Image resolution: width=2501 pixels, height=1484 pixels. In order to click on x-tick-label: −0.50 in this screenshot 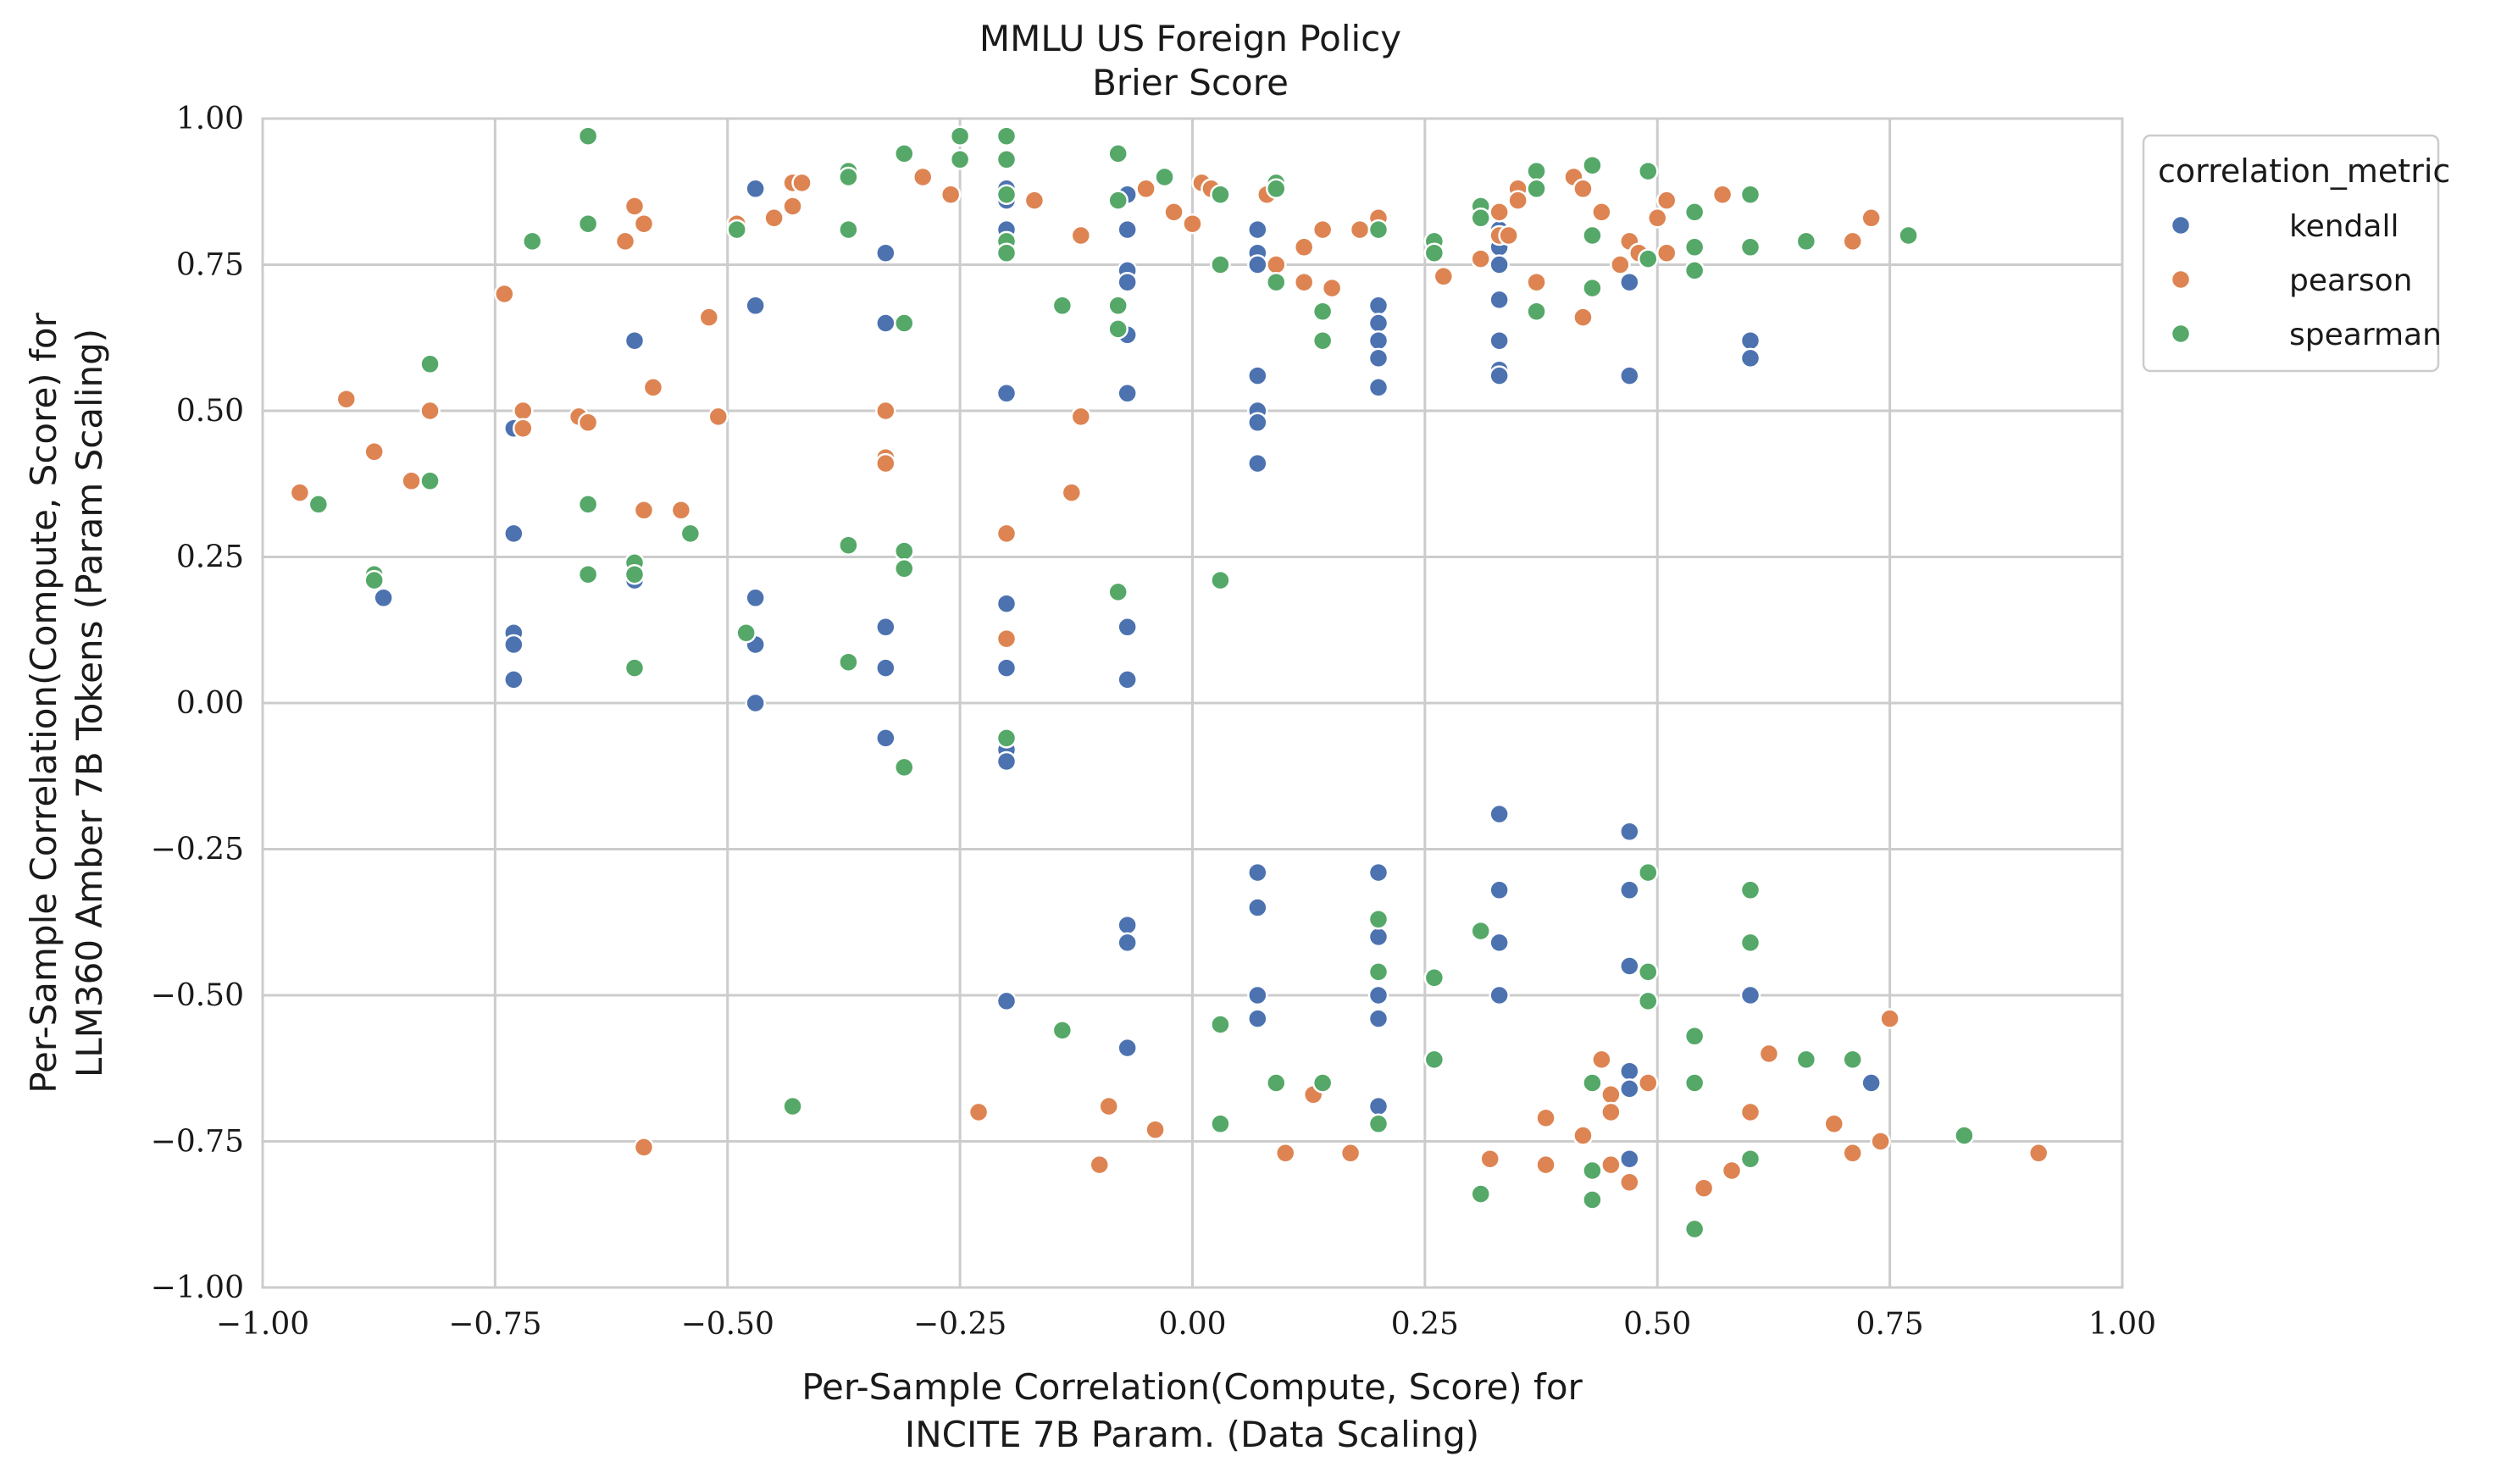, I will do `click(727, 1324)`.